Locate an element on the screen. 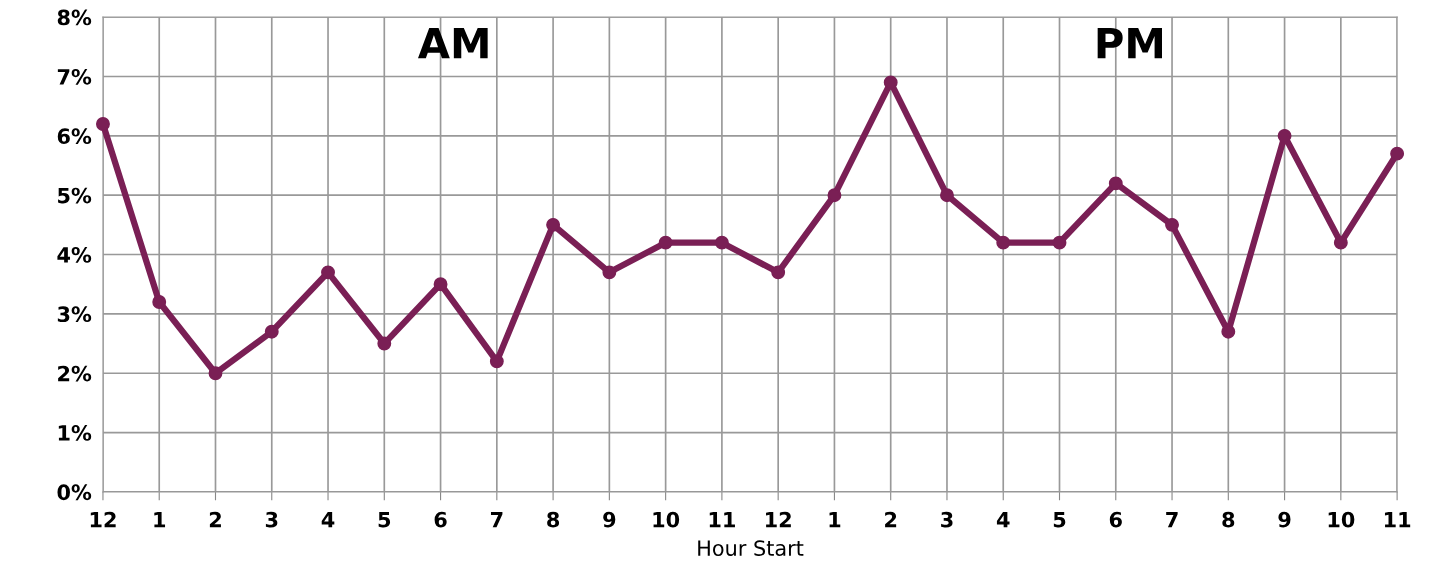 The image size is (1430, 572). y-tick-label: 4% is located at coordinates (74, 254).